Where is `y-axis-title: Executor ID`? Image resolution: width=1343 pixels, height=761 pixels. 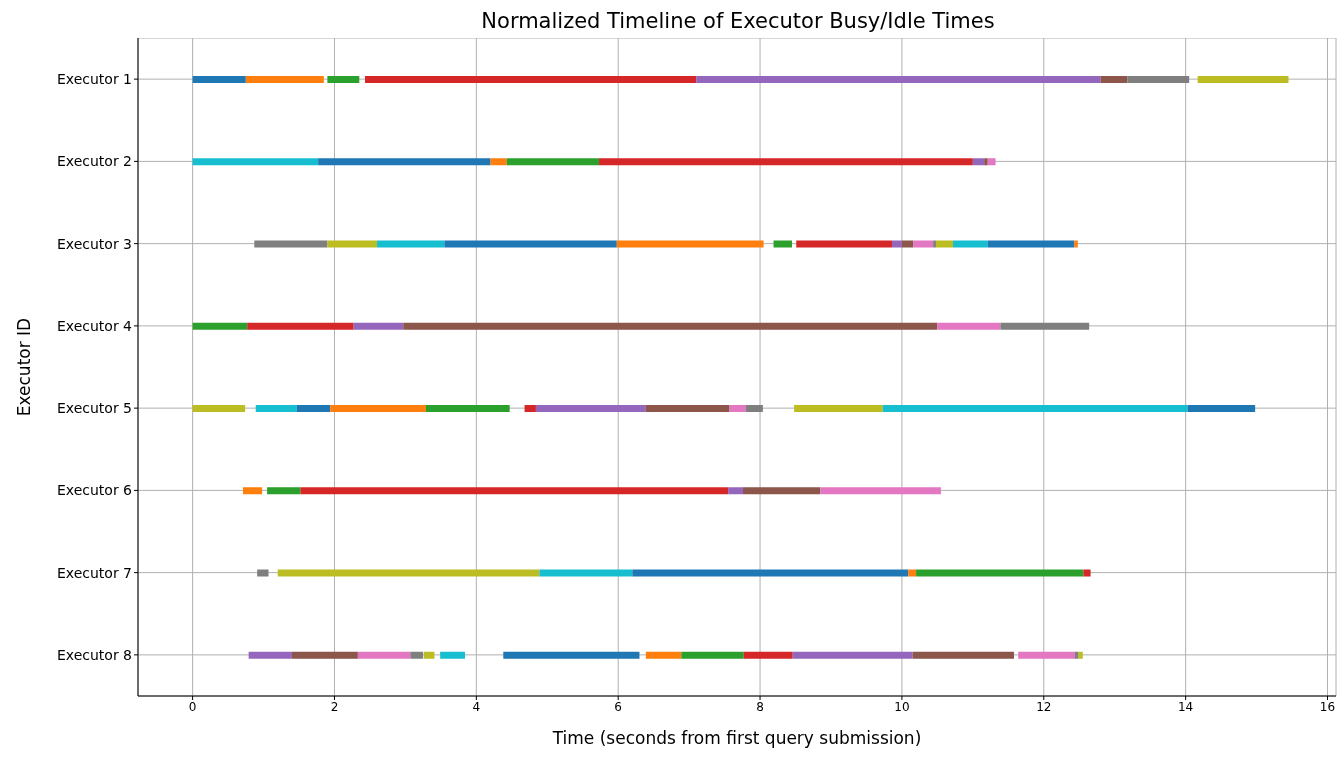 y-axis-title: Executor ID is located at coordinates (24, 367).